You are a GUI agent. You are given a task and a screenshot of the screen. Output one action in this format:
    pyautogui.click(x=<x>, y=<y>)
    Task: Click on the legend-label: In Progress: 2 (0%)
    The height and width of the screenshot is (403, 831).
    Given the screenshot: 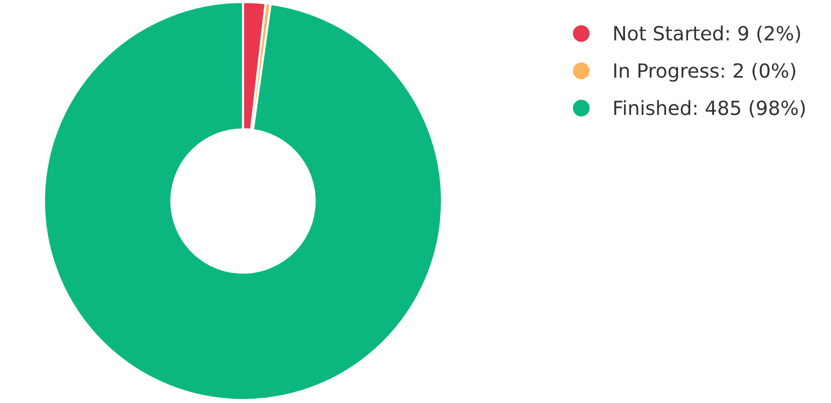 What is the action you would take?
    pyautogui.click(x=705, y=72)
    